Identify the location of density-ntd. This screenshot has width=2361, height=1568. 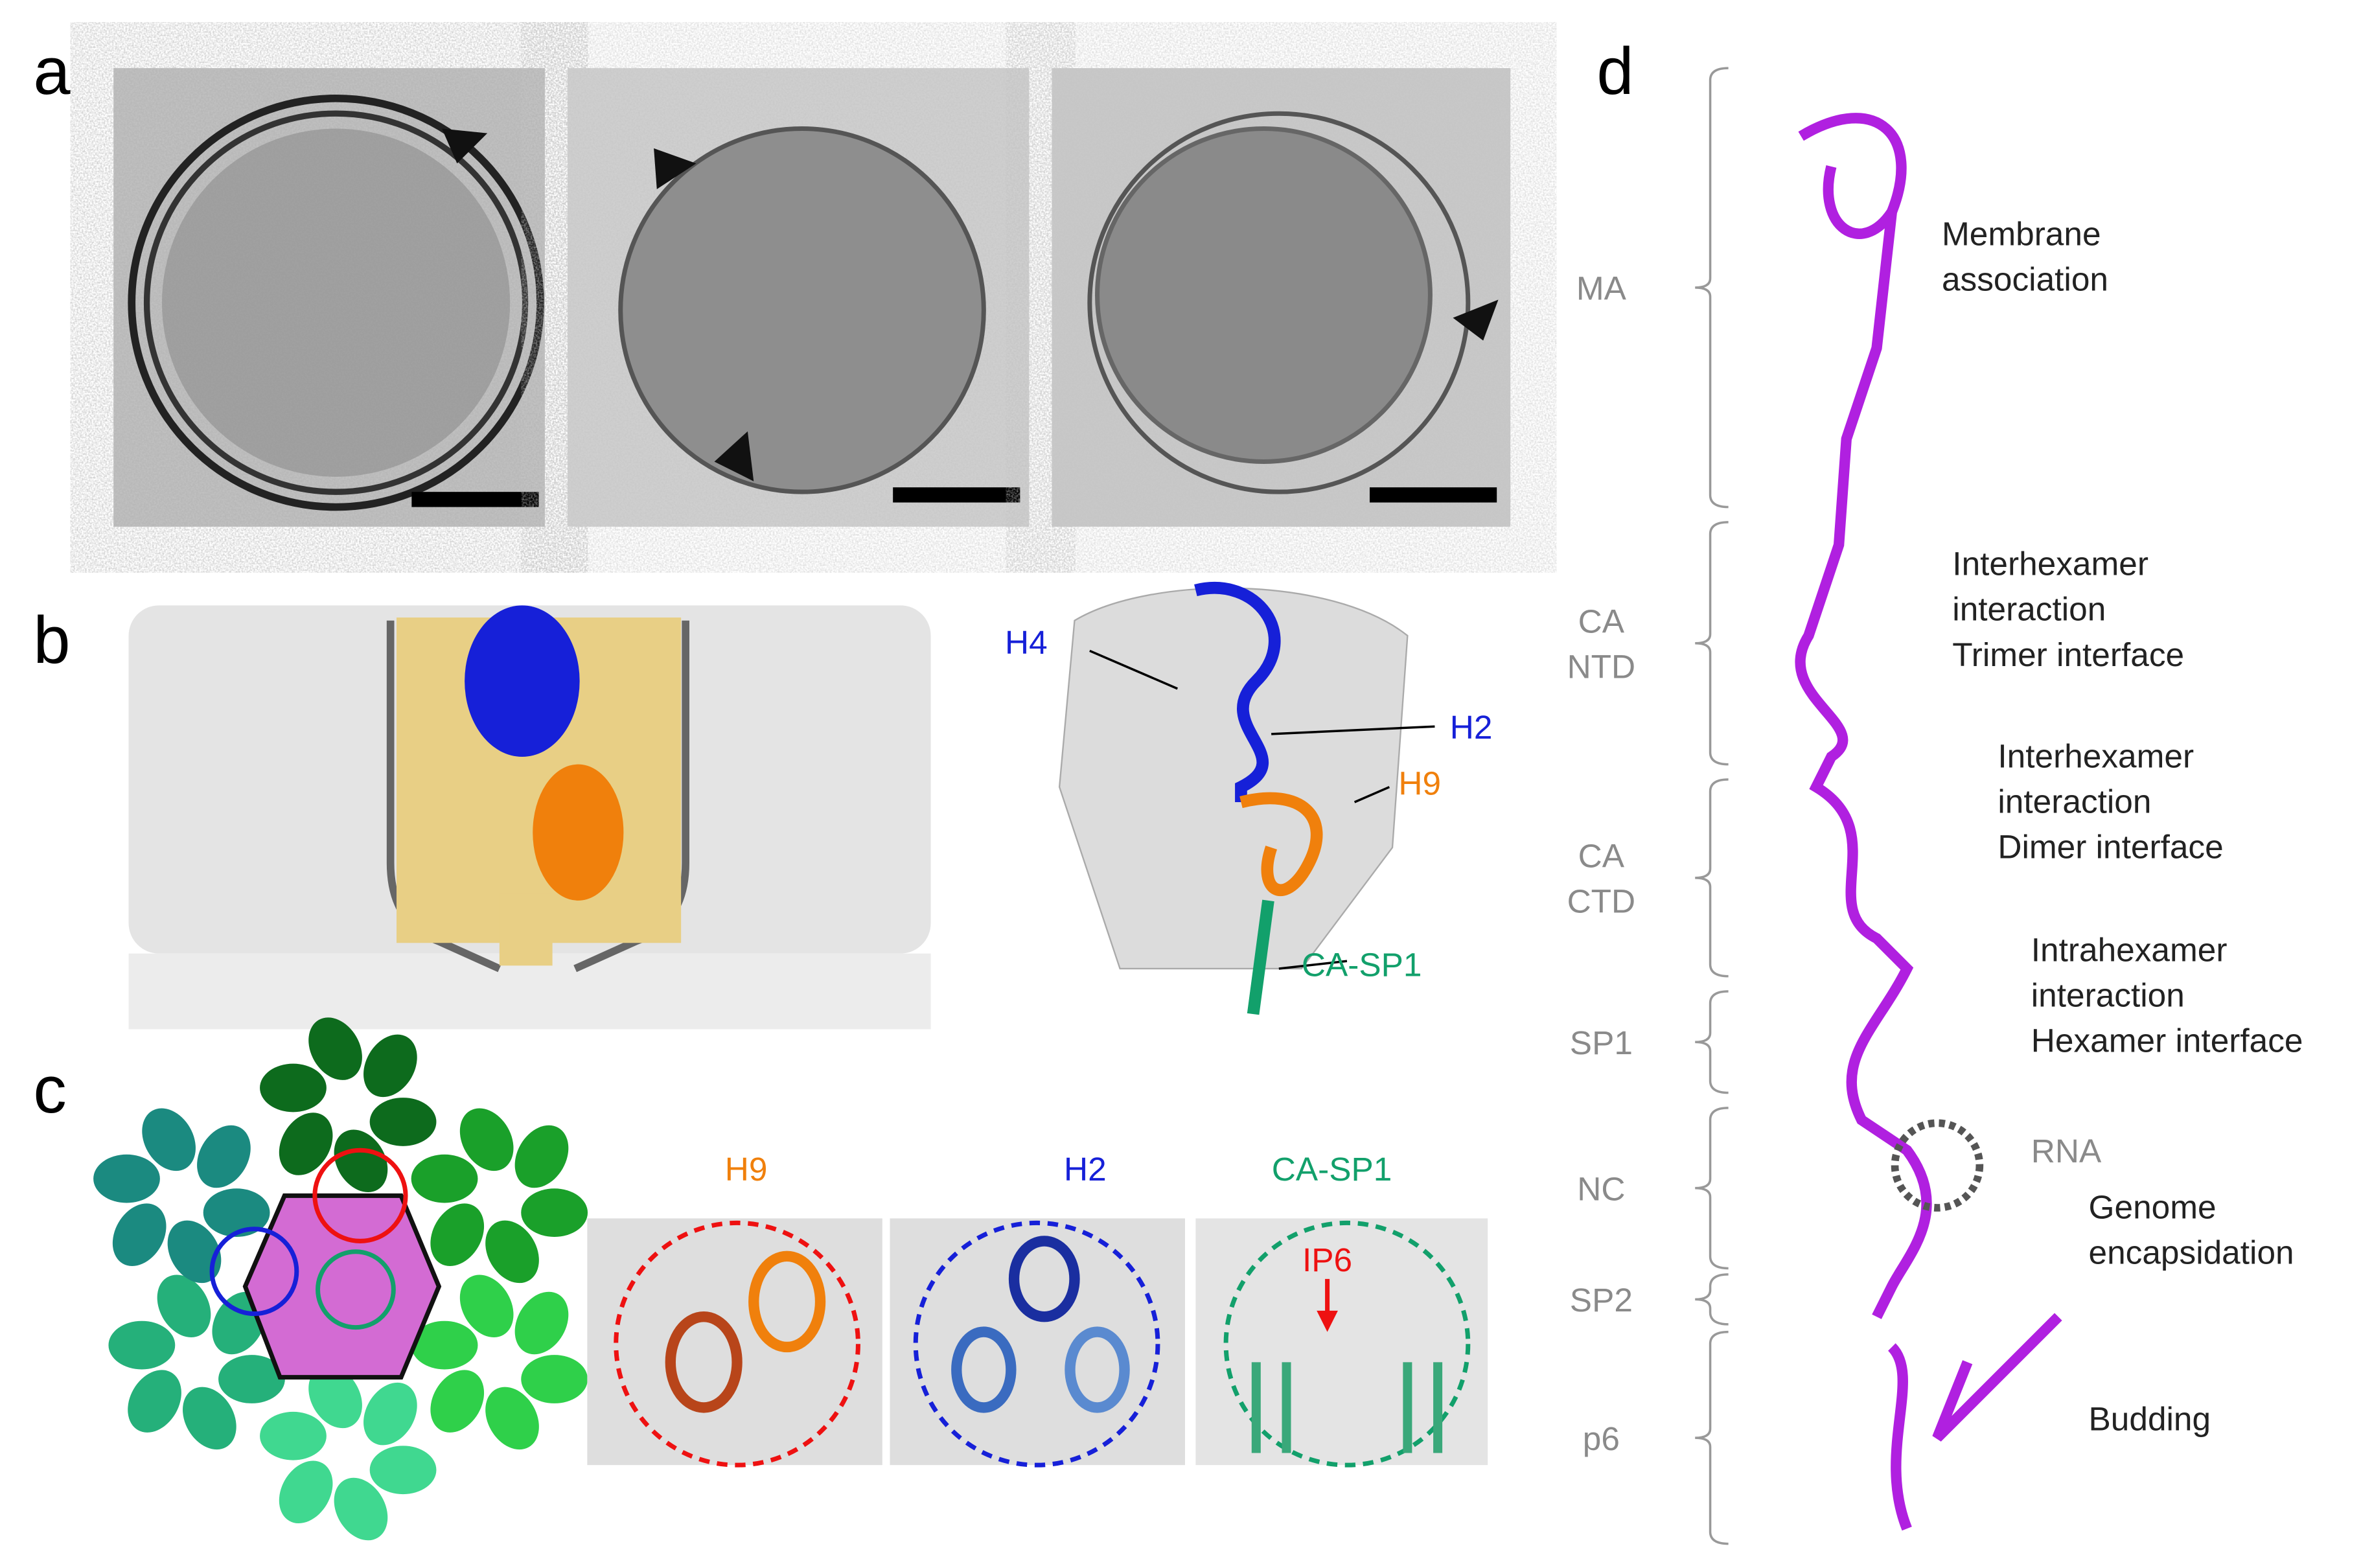
(522, 681).